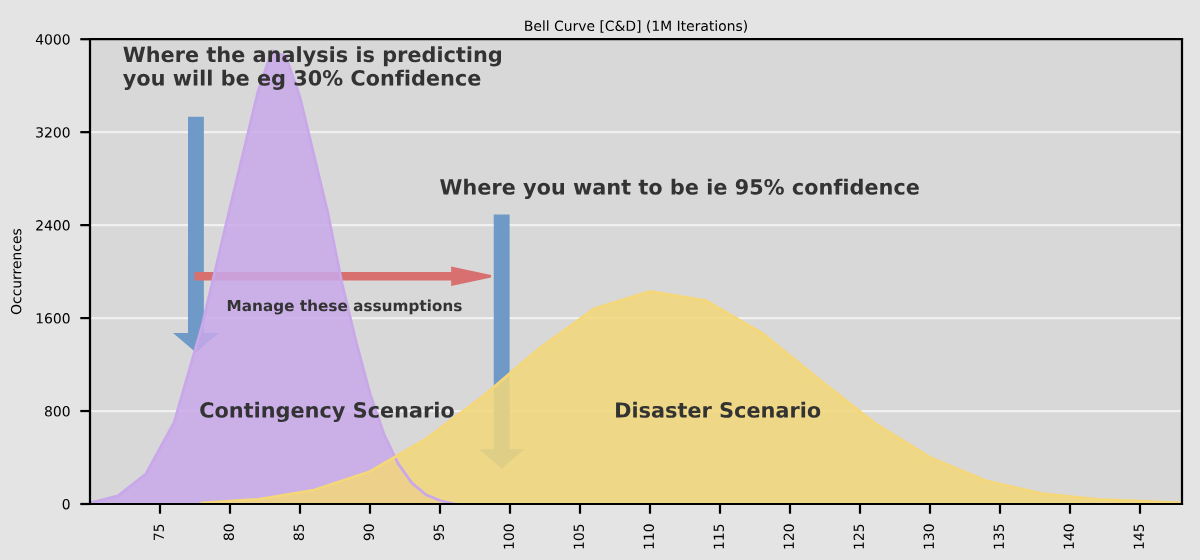 Image resolution: width=1200 pixels, height=560 pixels. Describe the element at coordinates (718, 409) in the screenshot. I see `annotation: Disaster Scenario` at that location.